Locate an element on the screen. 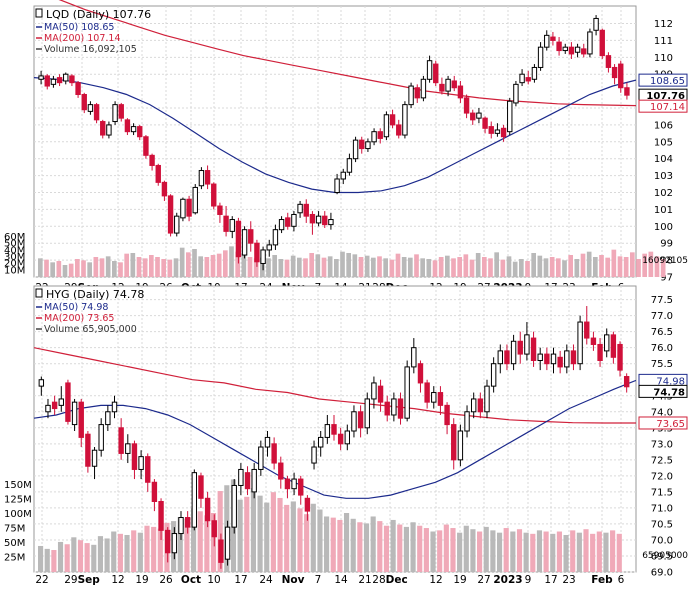 Image resolution: width=689 pixels, height=591 pixels. price-label-box is located at coordinates (663, 423).